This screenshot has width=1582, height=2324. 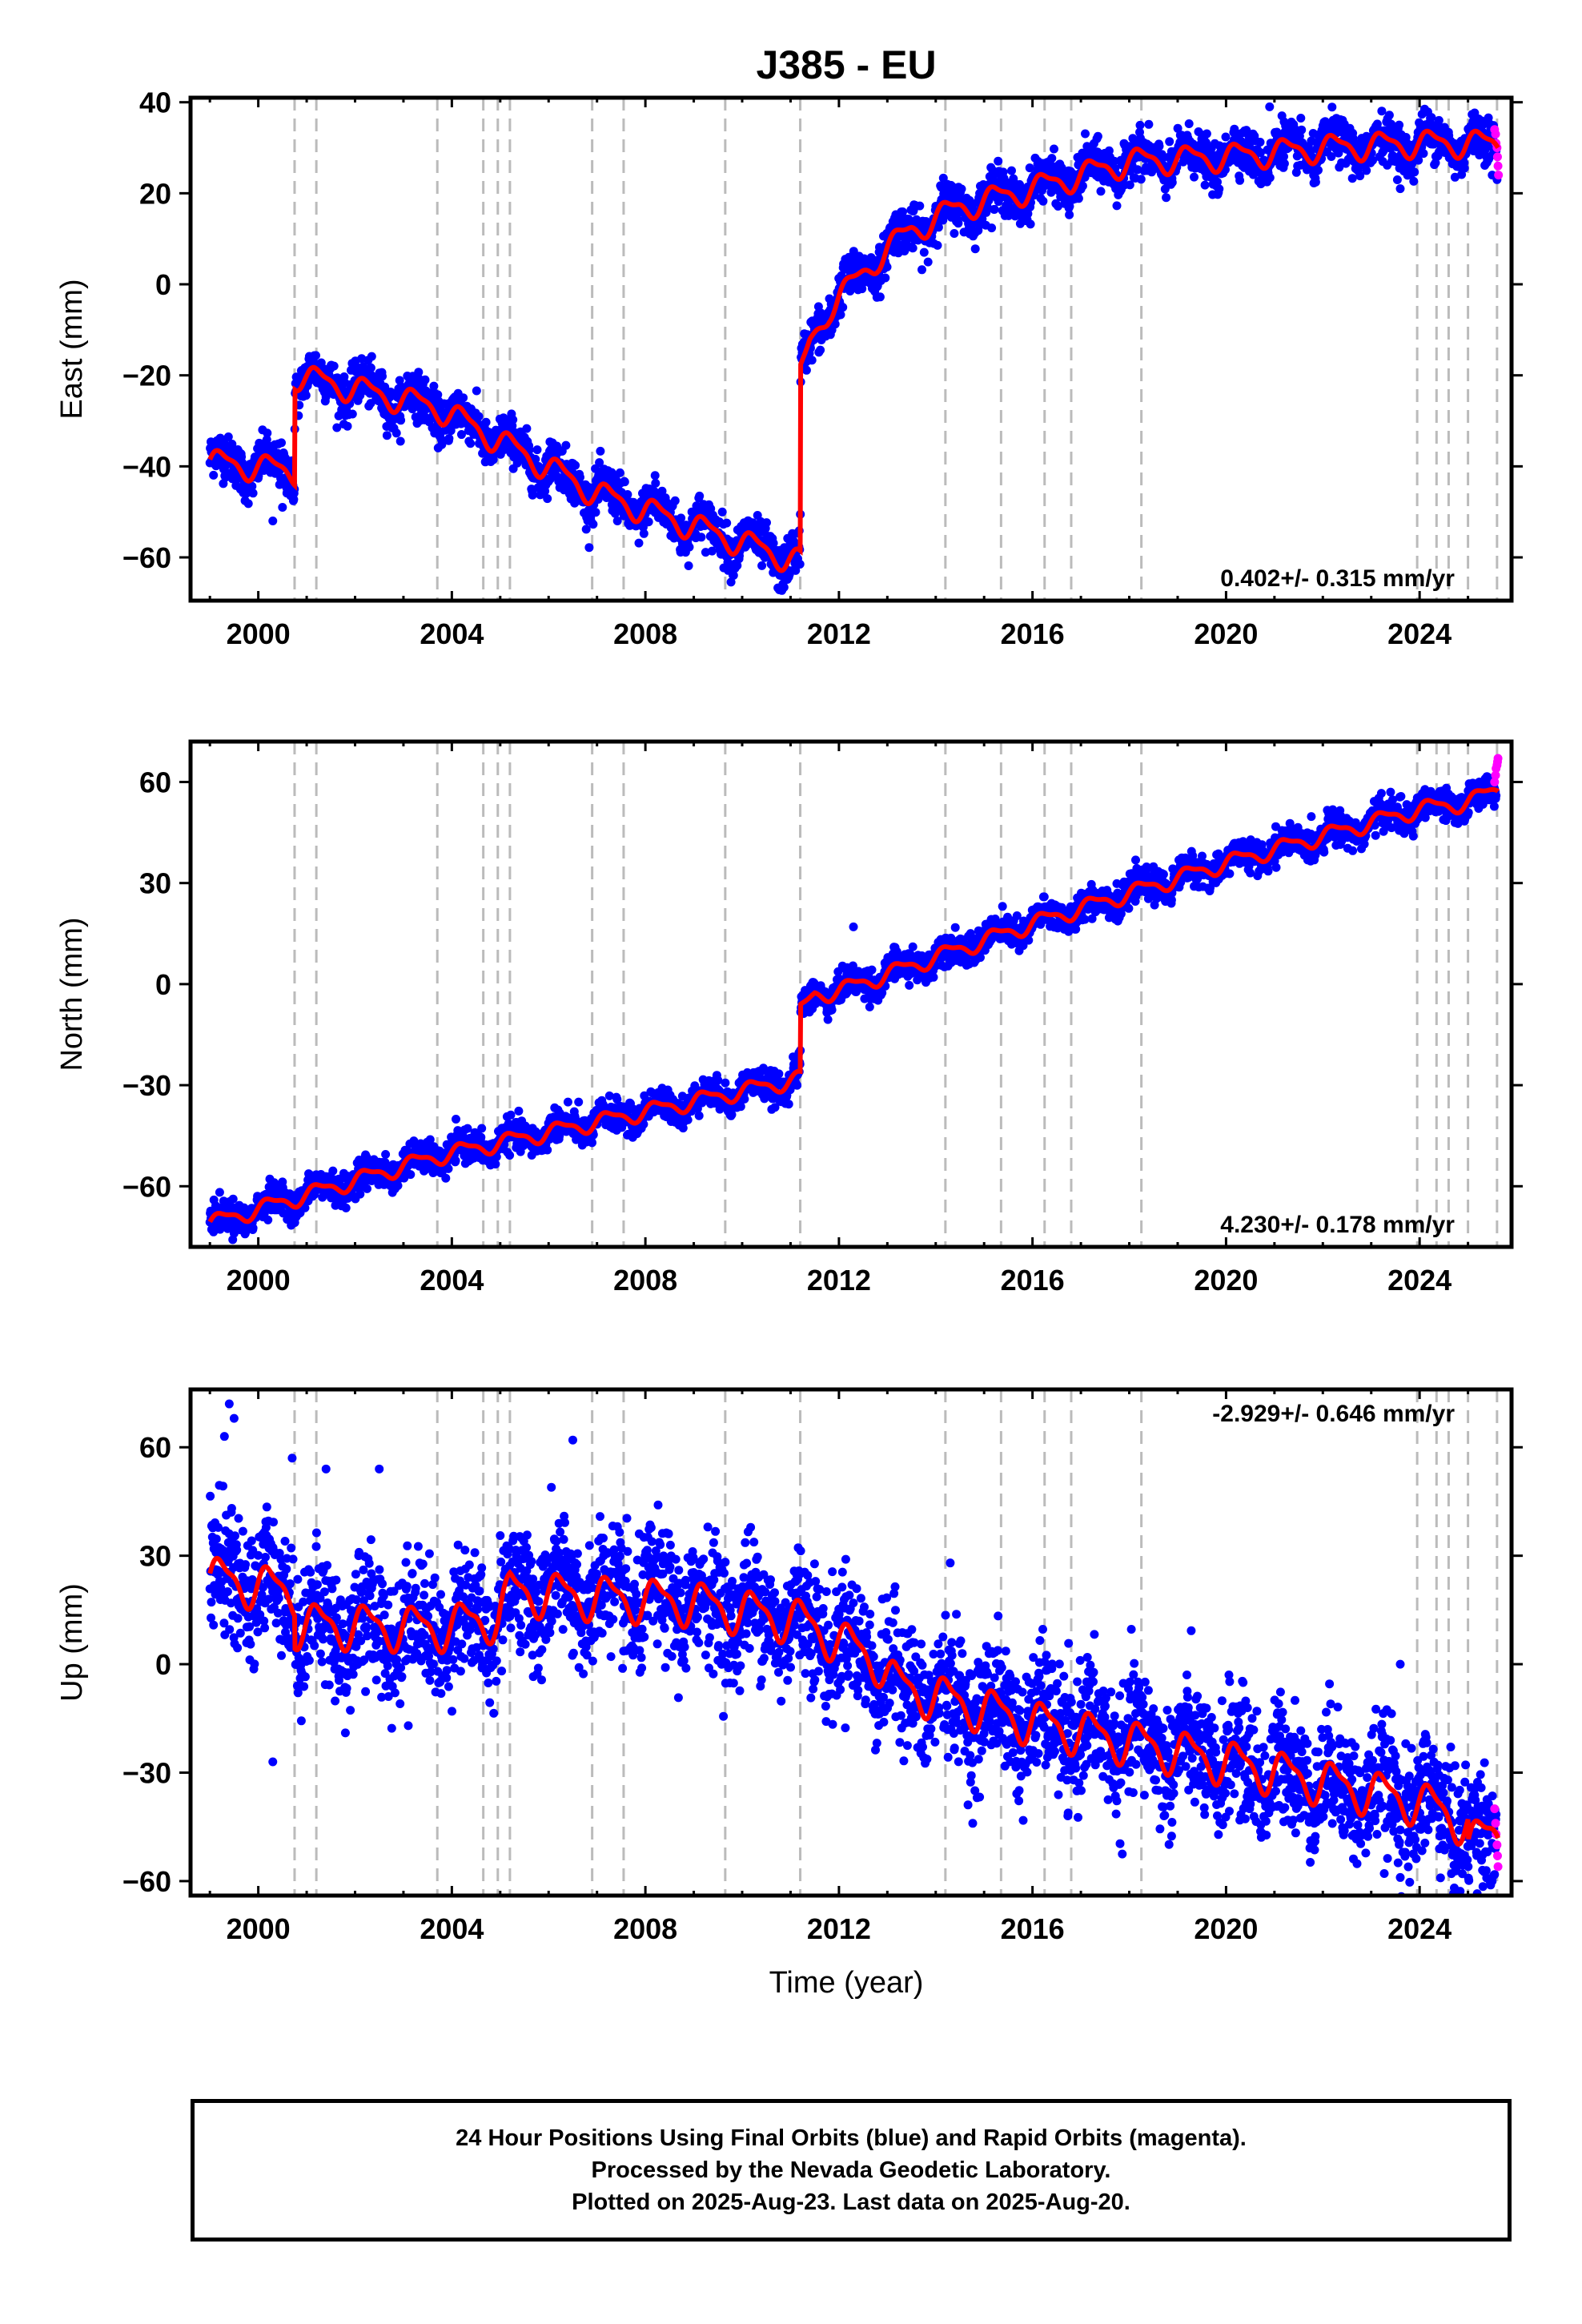 What do you see at coordinates (839, 633) in the screenshot?
I see `x-tick-label: 2012` at bounding box center [839, 633].